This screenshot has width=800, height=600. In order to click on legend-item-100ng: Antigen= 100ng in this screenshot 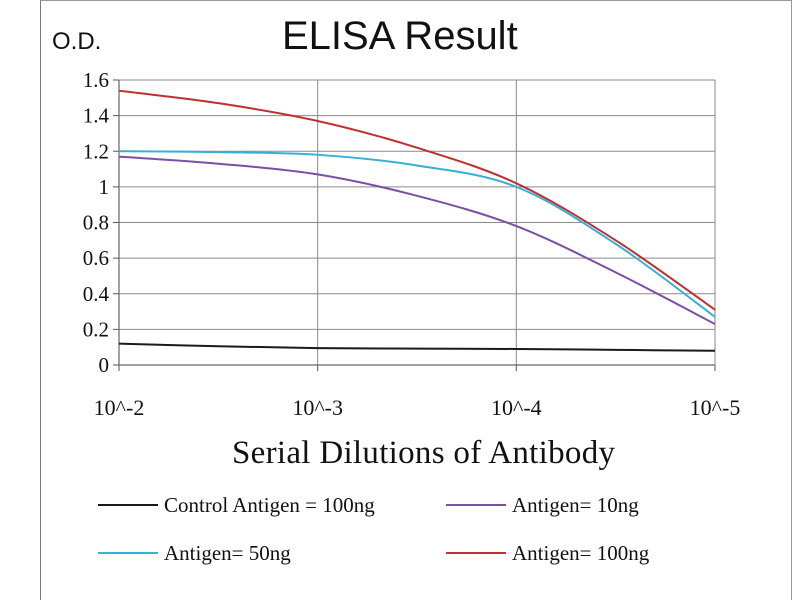, I will do `click(547, 553)`.